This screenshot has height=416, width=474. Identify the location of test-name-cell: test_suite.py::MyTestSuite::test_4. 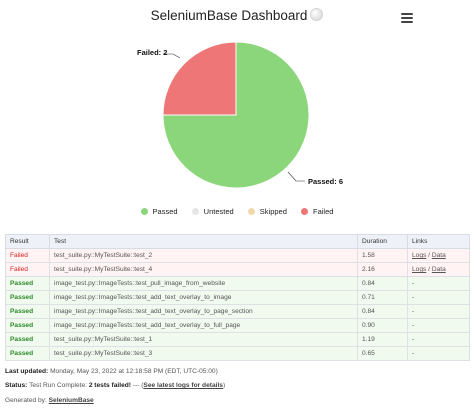
(203, 269).